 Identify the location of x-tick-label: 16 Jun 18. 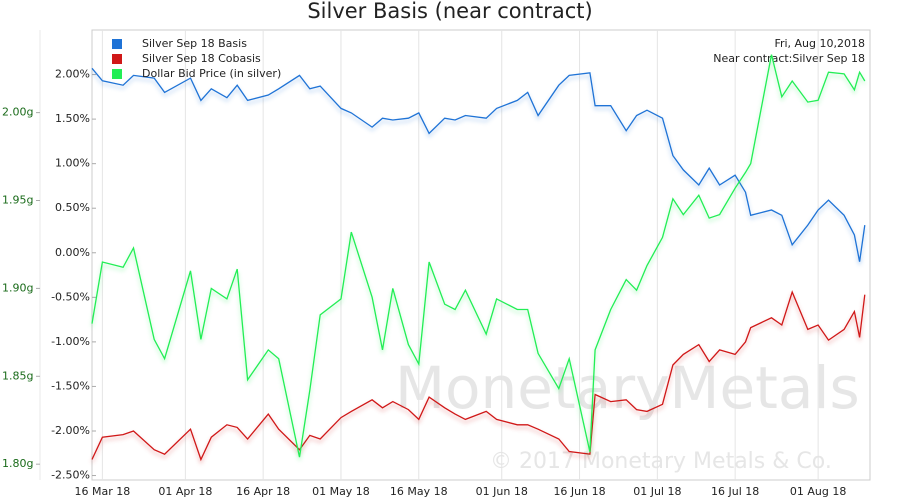
(579, 491).